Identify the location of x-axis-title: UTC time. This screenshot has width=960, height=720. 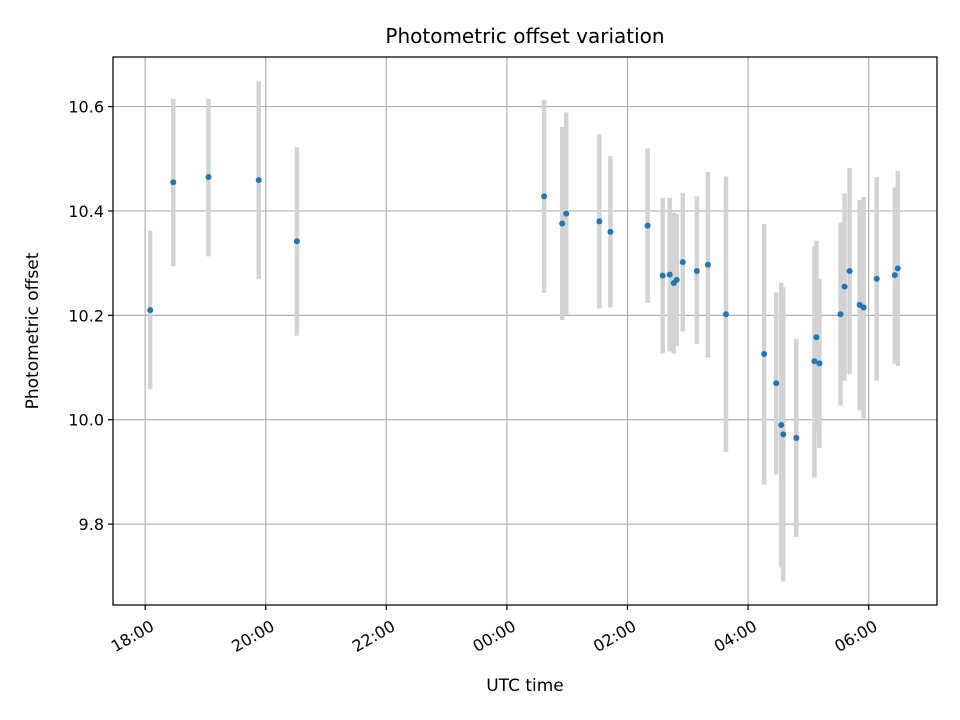
(525, 686).